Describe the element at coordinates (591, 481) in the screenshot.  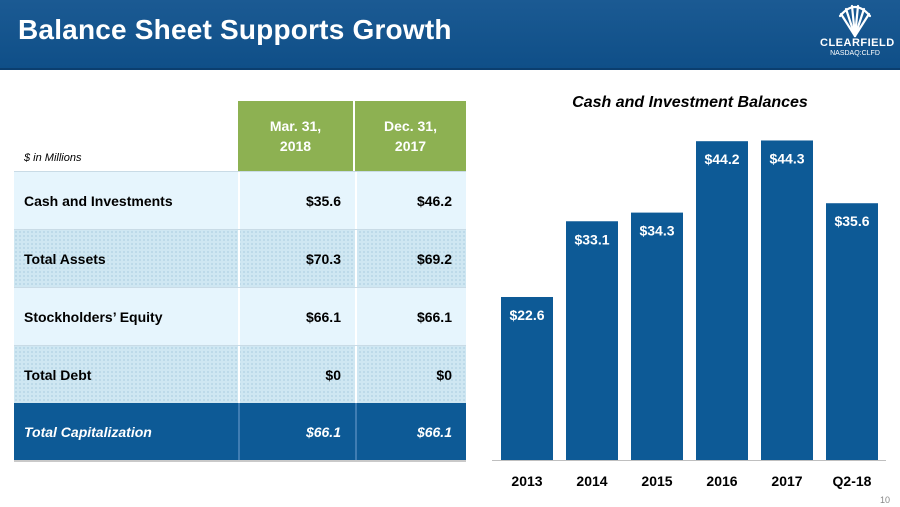
I see `x-tick-label: 2014` at that location.